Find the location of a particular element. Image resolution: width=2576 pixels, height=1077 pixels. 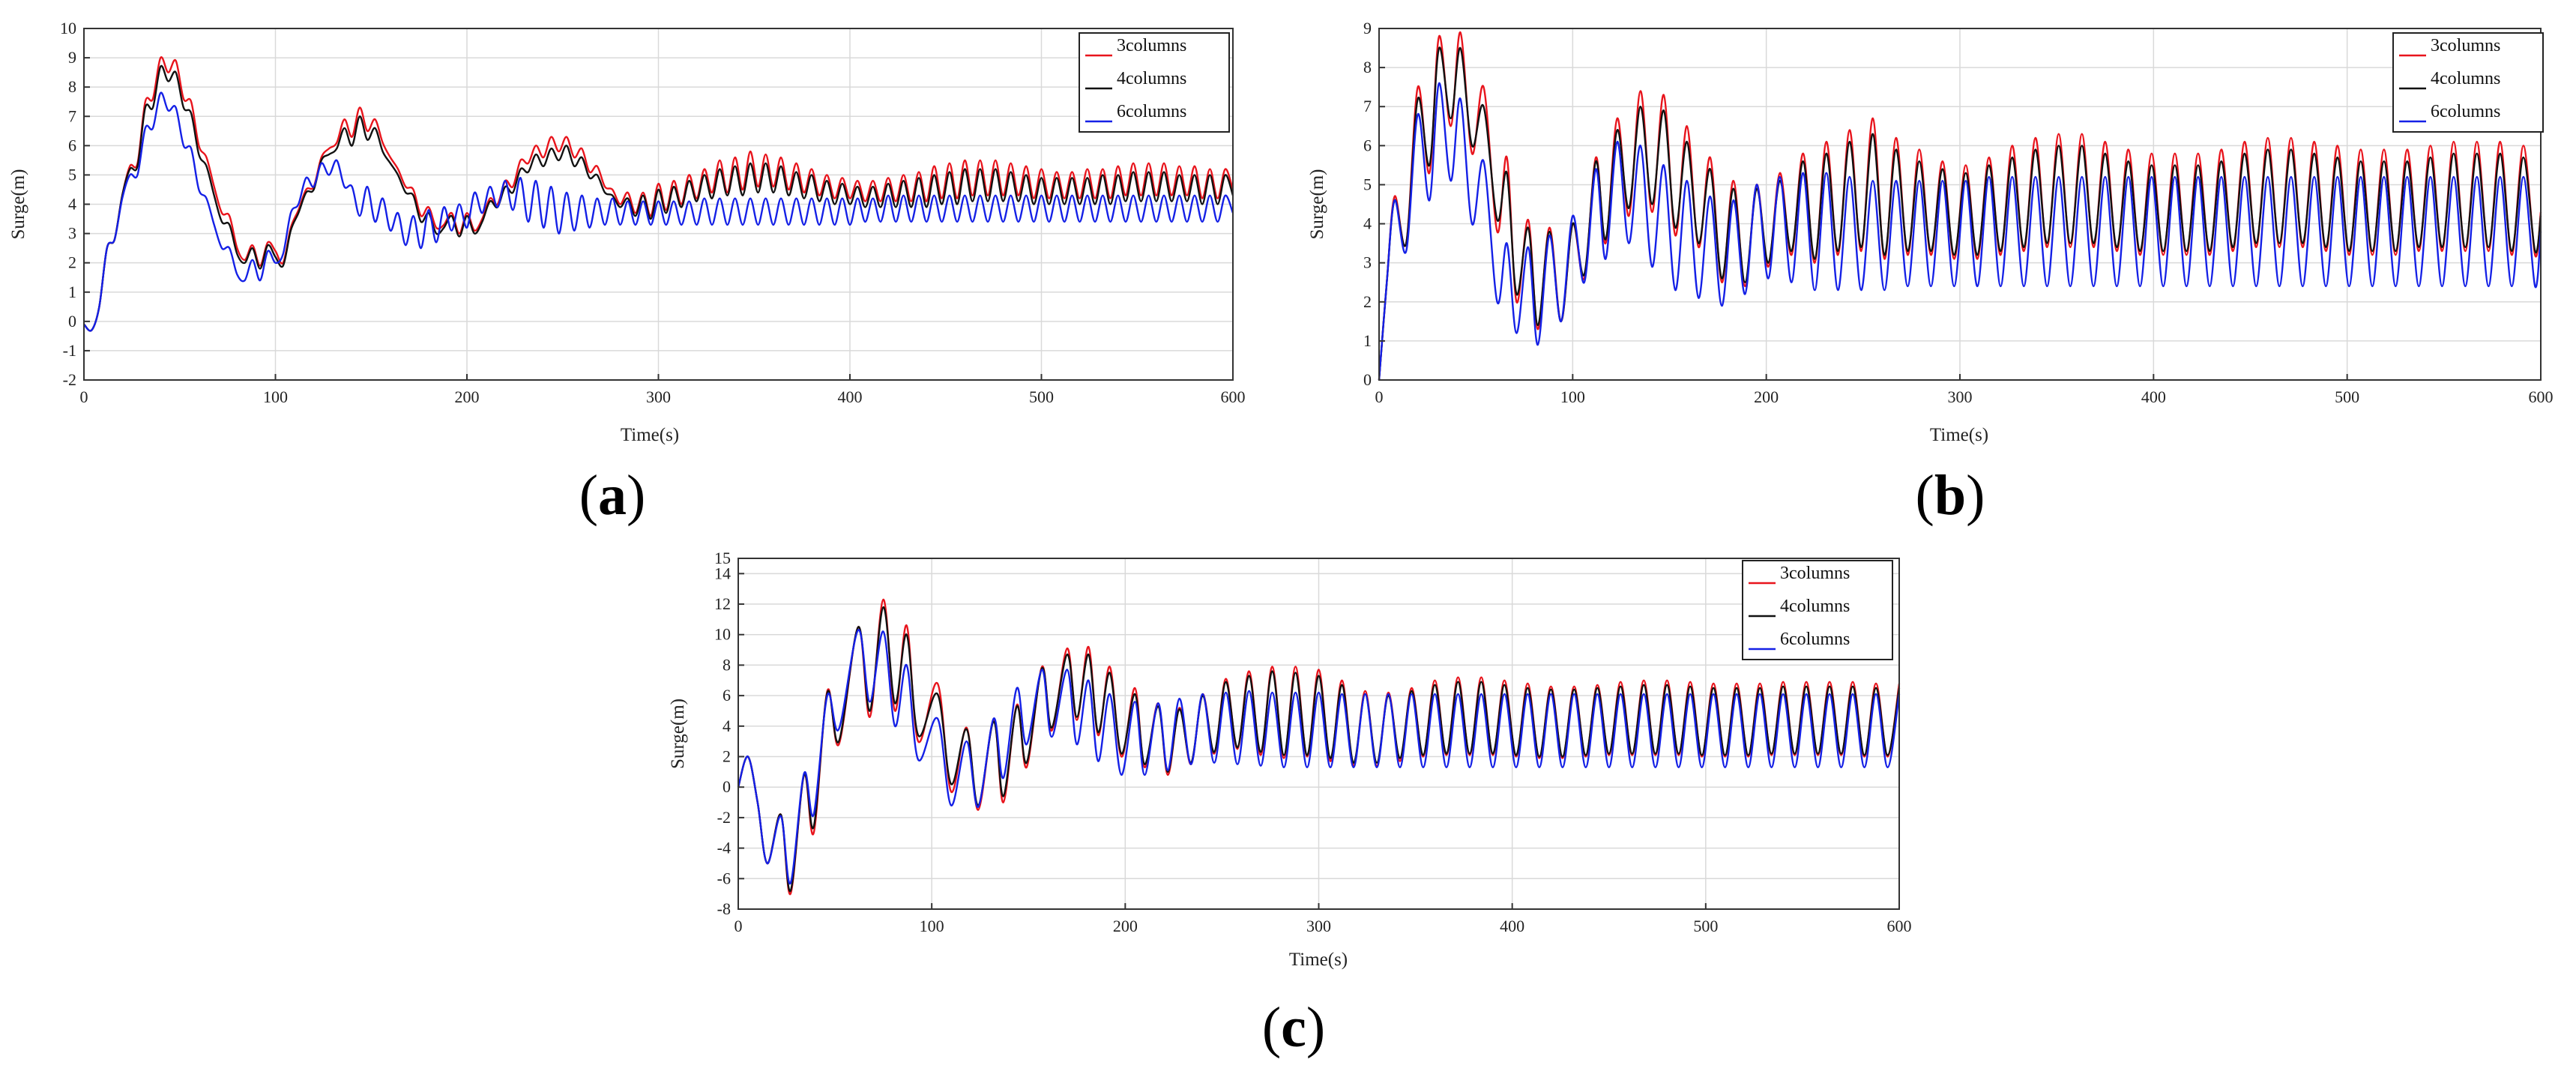

panel-label-a-text: a is located at coordinates (612, 496).